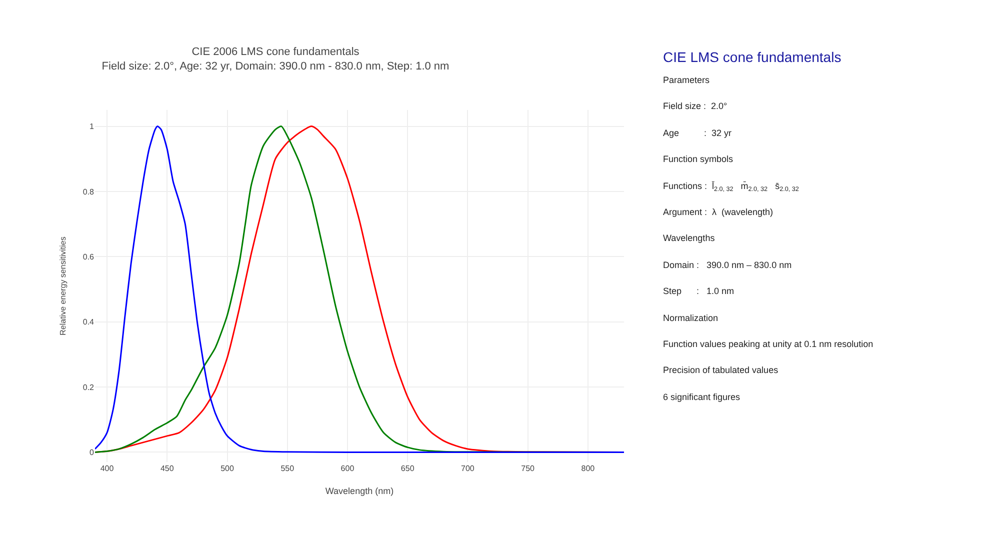 Image resolution: width=984 pixels, height=552 pixels. What do you see at coordinates (690, 318) in the screenshot?
I see `text: Normalization` at bounding box center [690, 318].